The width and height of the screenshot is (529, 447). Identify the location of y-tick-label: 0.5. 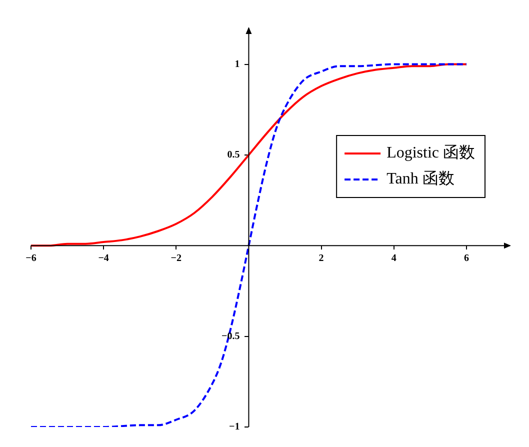
(233, 155).